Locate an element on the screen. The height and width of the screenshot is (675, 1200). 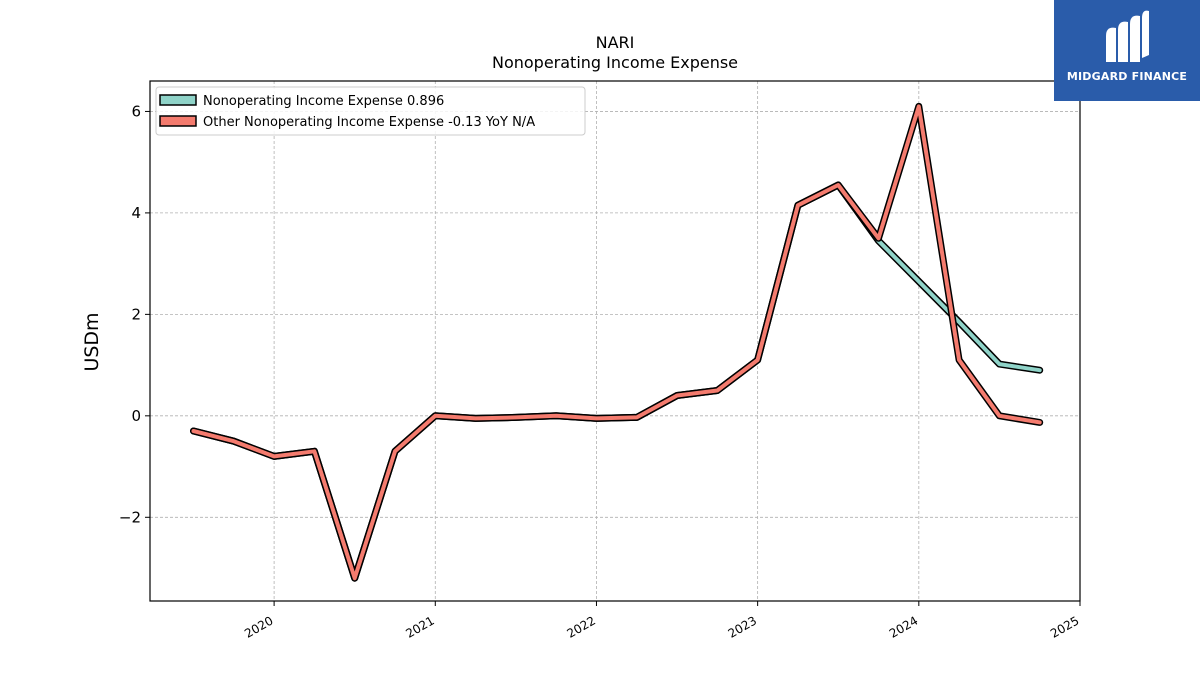
x-tick-label: 2021 is located at coordinates (419, 626).